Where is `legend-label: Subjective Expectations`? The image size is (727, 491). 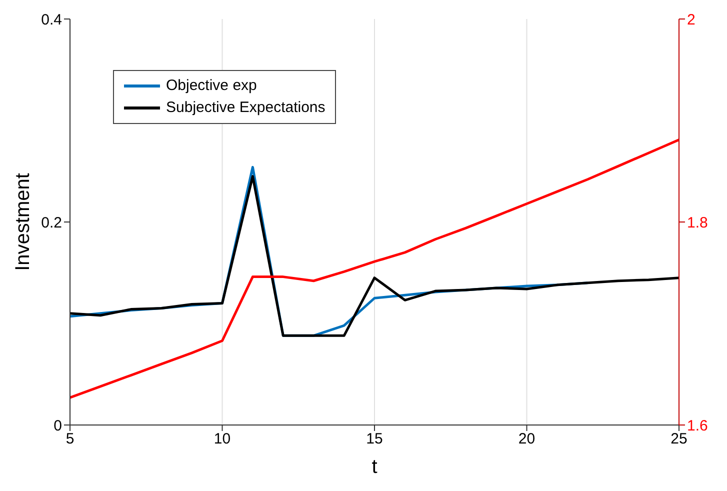
legend-label: Subjective Expectations is located at coordinates (246, 108).